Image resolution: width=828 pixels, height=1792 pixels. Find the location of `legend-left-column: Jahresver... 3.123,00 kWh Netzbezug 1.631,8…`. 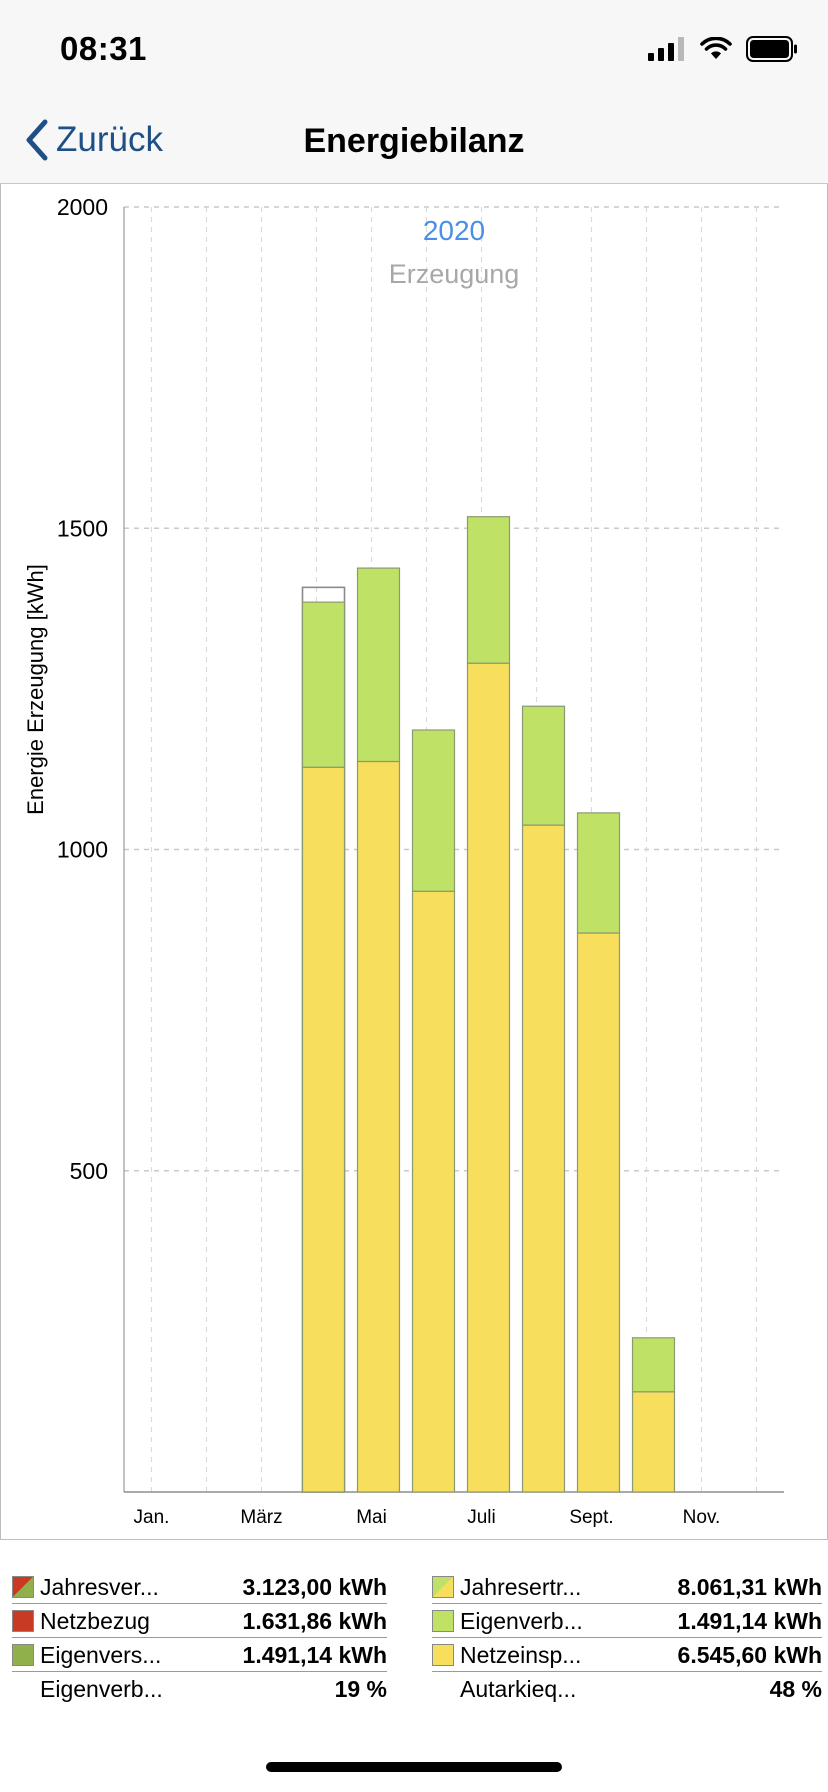

legend-left-column: Jahresver... 3.123,00 kWh Netzbezug 1.631,8… is located at coordinates (199, 1638).